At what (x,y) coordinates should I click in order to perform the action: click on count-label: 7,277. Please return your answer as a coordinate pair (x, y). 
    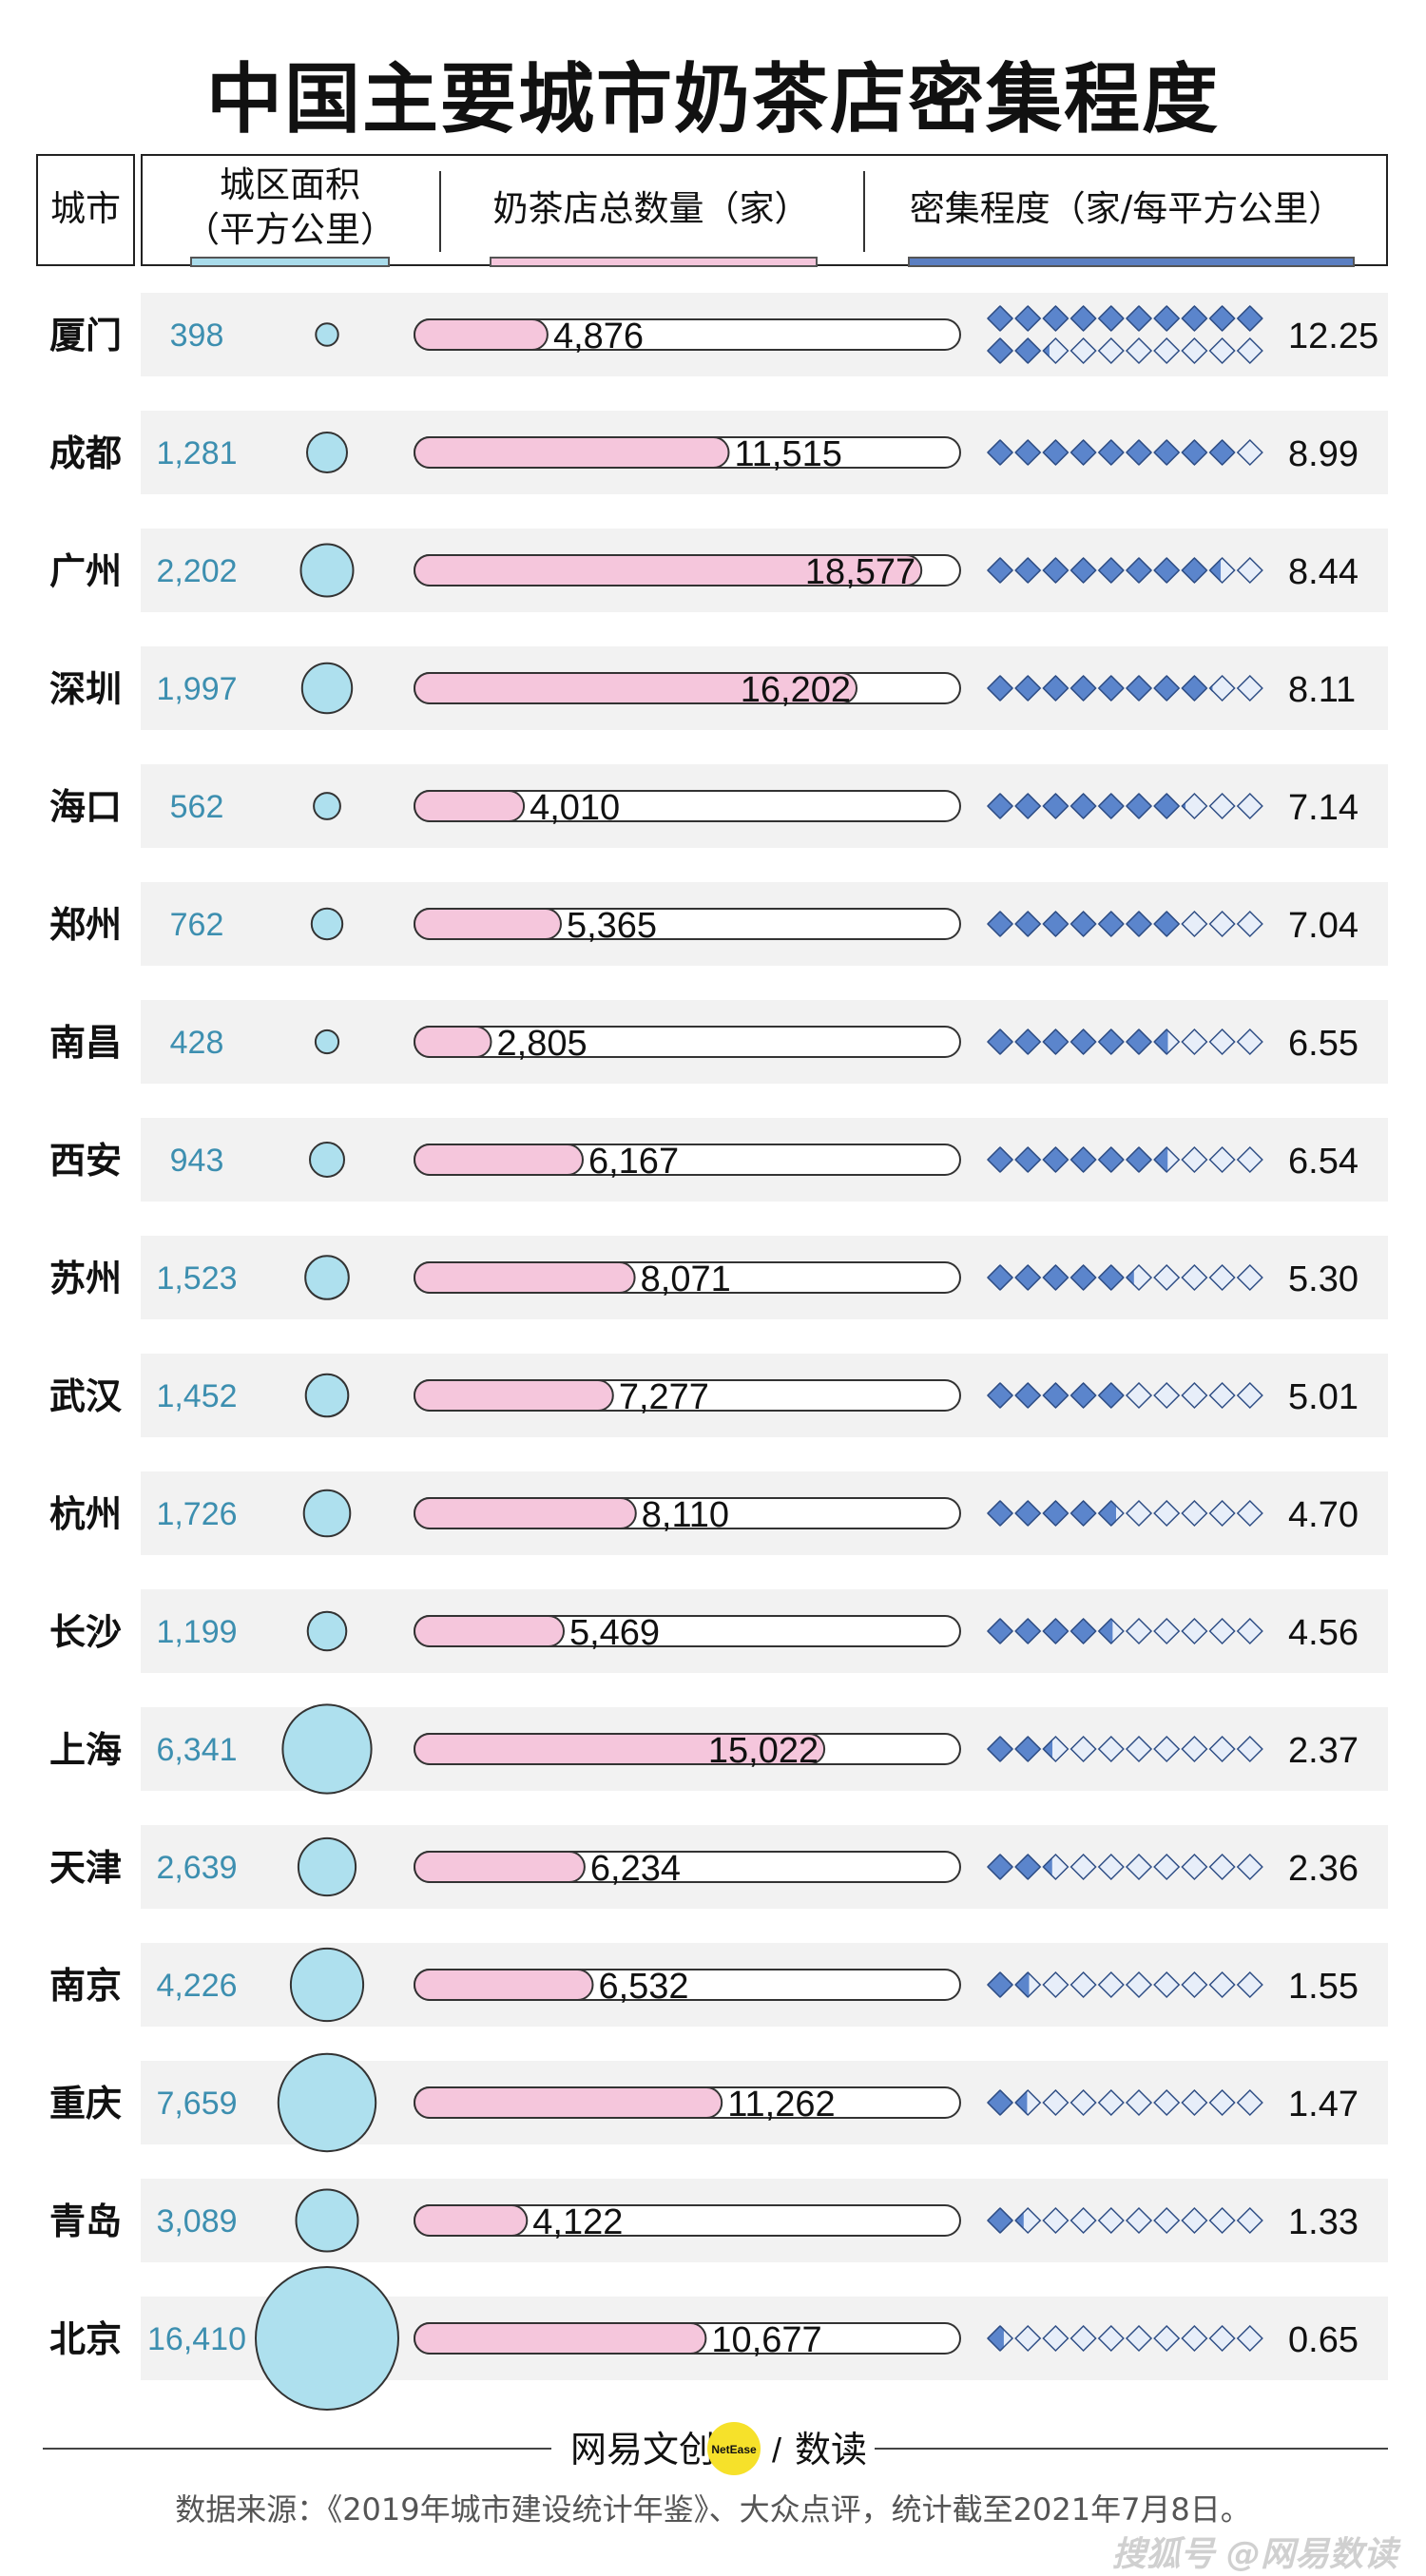
    Looking at the image, I should click on (664, 1397).